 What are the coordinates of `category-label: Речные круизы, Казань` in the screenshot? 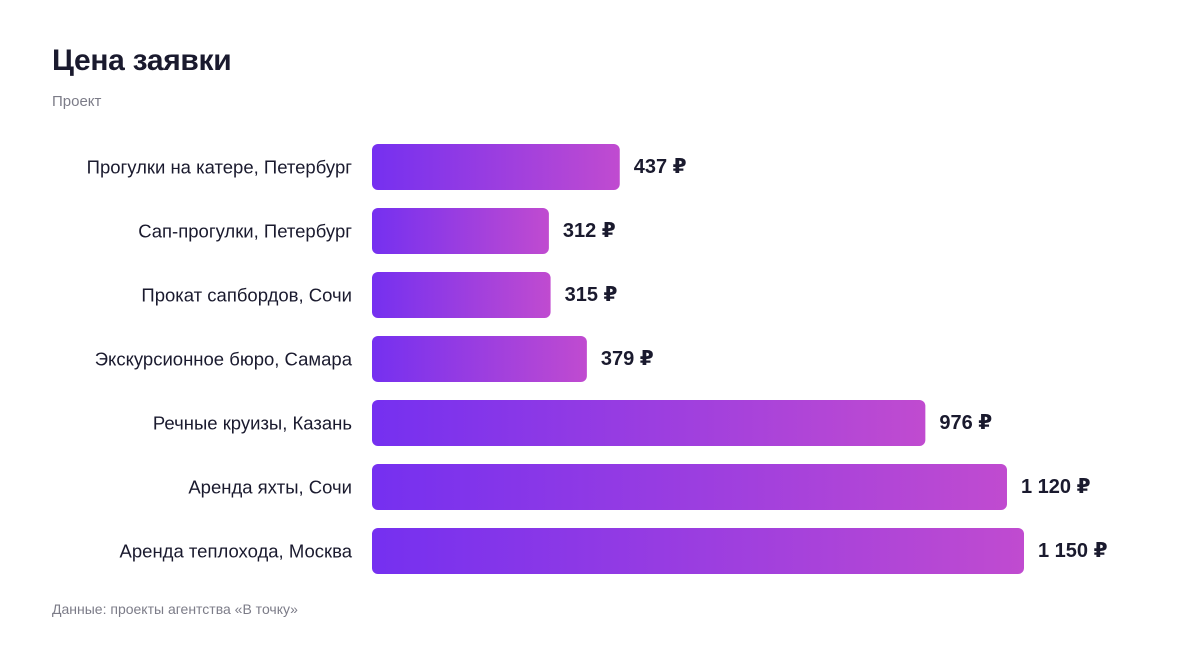 It's located at (252, 423).